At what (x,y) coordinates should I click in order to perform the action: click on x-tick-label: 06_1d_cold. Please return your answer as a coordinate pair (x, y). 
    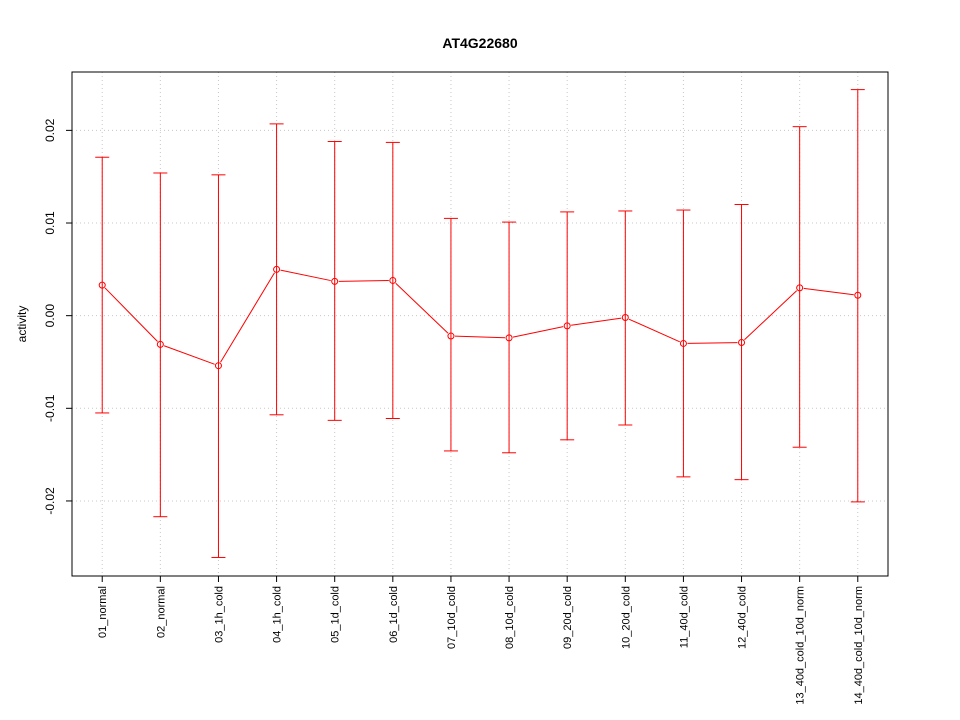
    Looking at the image, I should click on (394, 614).